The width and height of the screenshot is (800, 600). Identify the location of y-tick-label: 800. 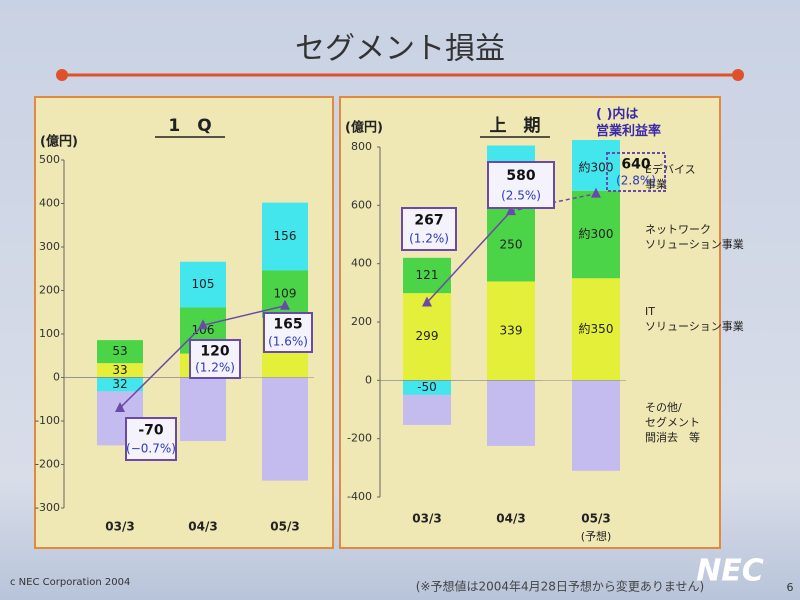
(361, 146).